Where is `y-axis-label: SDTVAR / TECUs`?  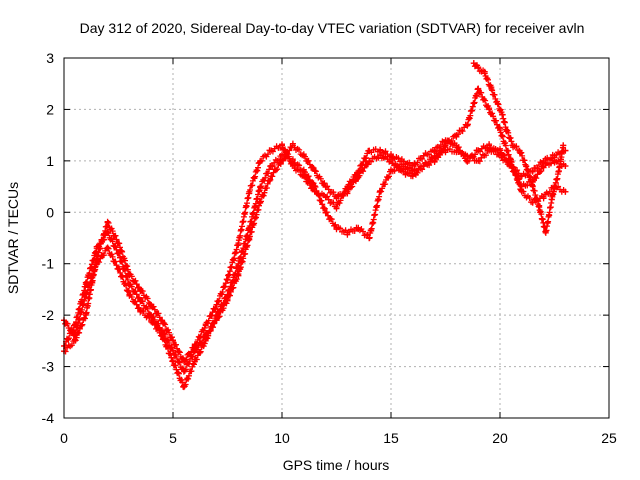 y-axis-label: SDTVAR / TECUs is located at coordinates (13, 238).